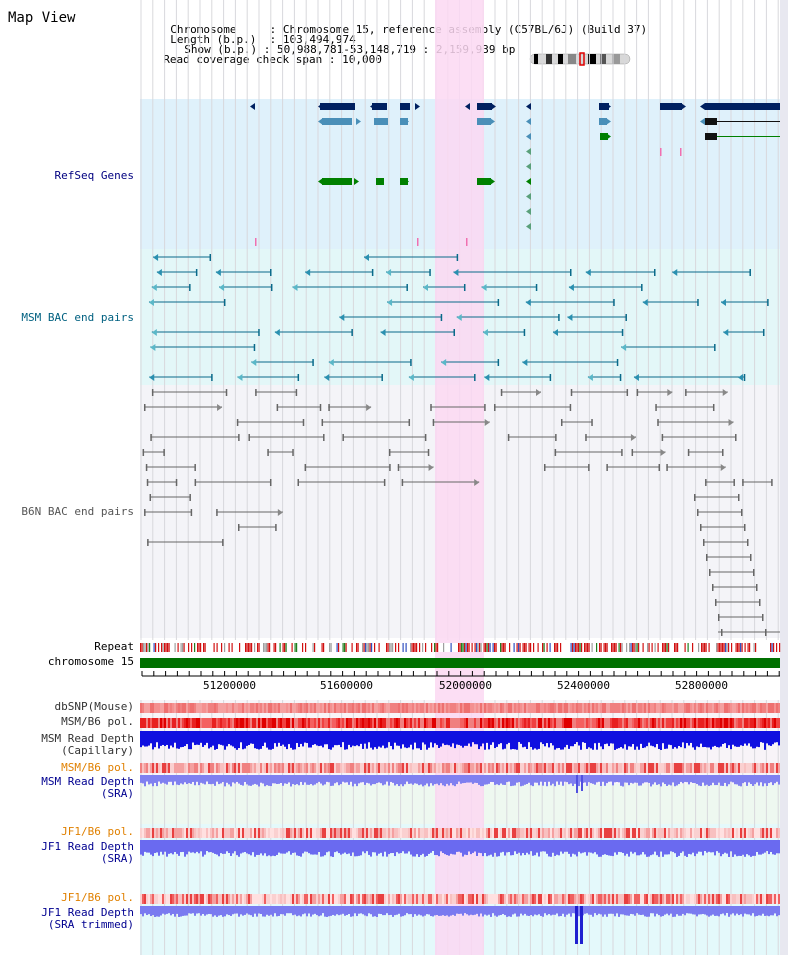 This screenshot has width=800, height=955. What do you see at coordinates (203, 29) in the screenshot?
I see `chromosome-label: Chromosome` at bounding box center [203, 29].